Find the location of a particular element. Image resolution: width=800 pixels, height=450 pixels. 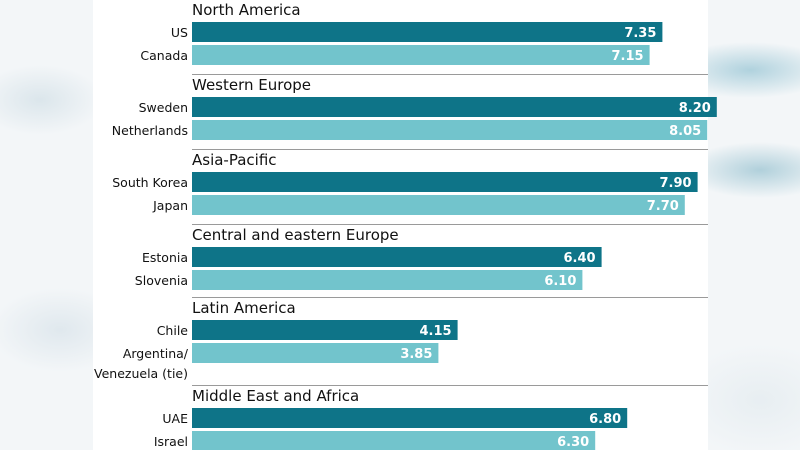

region-group: North America 7.35 US 7.15 Canada is located at coordinates (401, 33).